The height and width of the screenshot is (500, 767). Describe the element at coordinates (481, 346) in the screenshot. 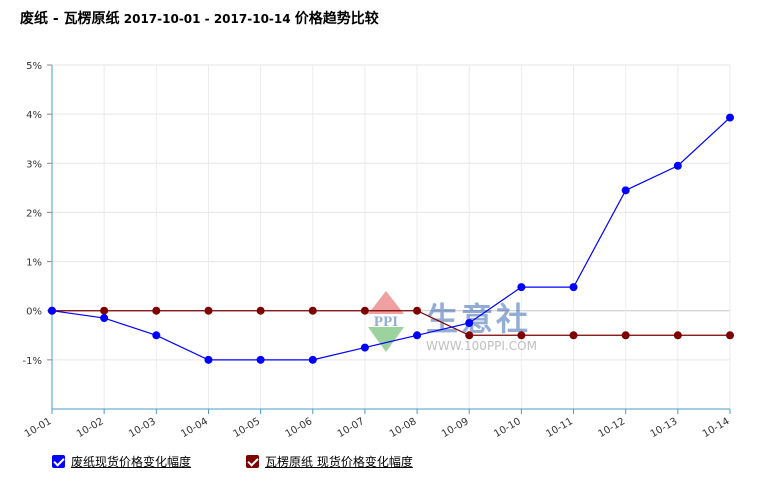

I see `watermark-url: WWW.100PPI.COM` at that location.